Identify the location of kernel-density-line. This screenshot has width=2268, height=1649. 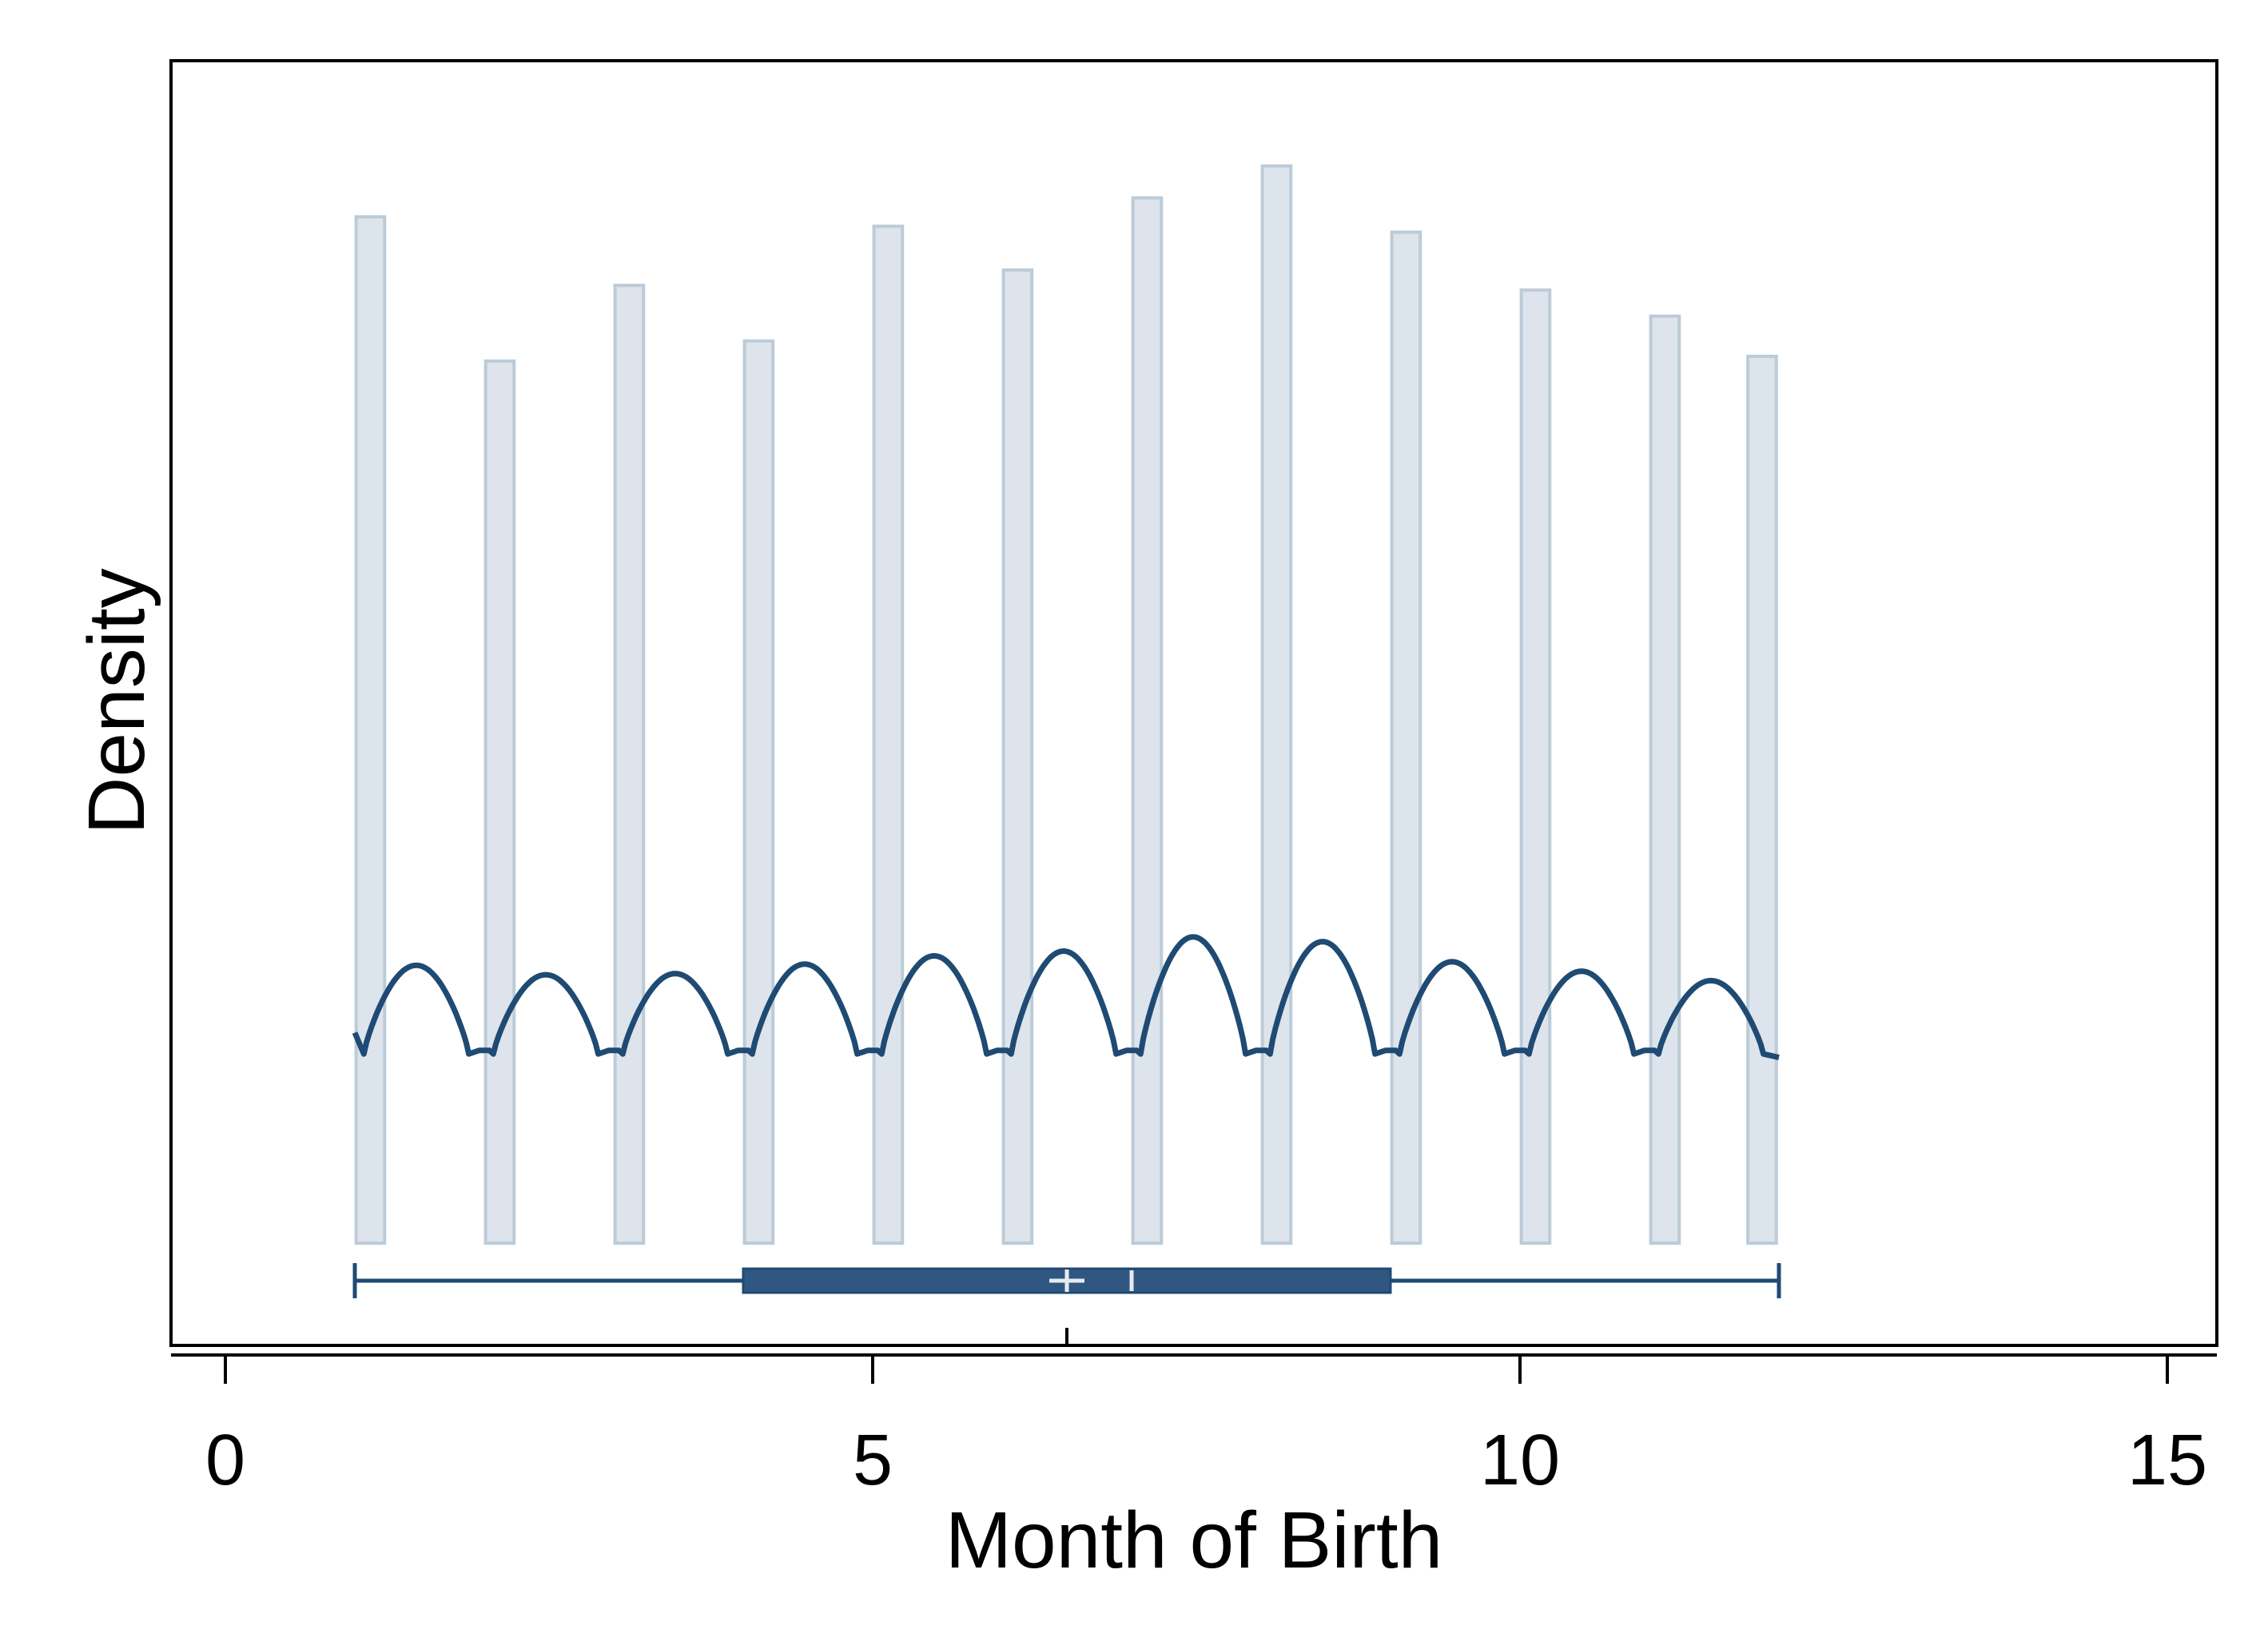
(1066, 997).